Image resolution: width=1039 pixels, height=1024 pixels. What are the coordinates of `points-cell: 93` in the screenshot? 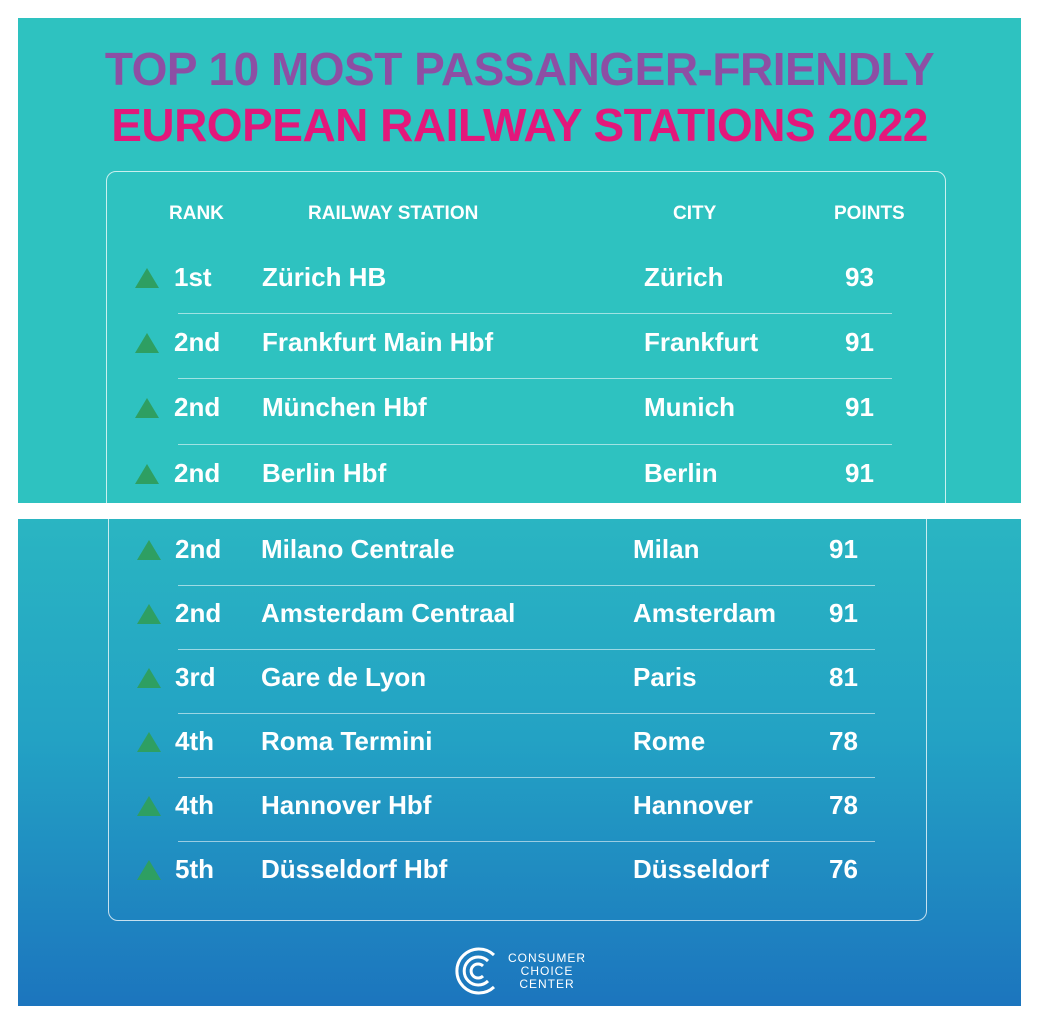 It's located at (859, 277).